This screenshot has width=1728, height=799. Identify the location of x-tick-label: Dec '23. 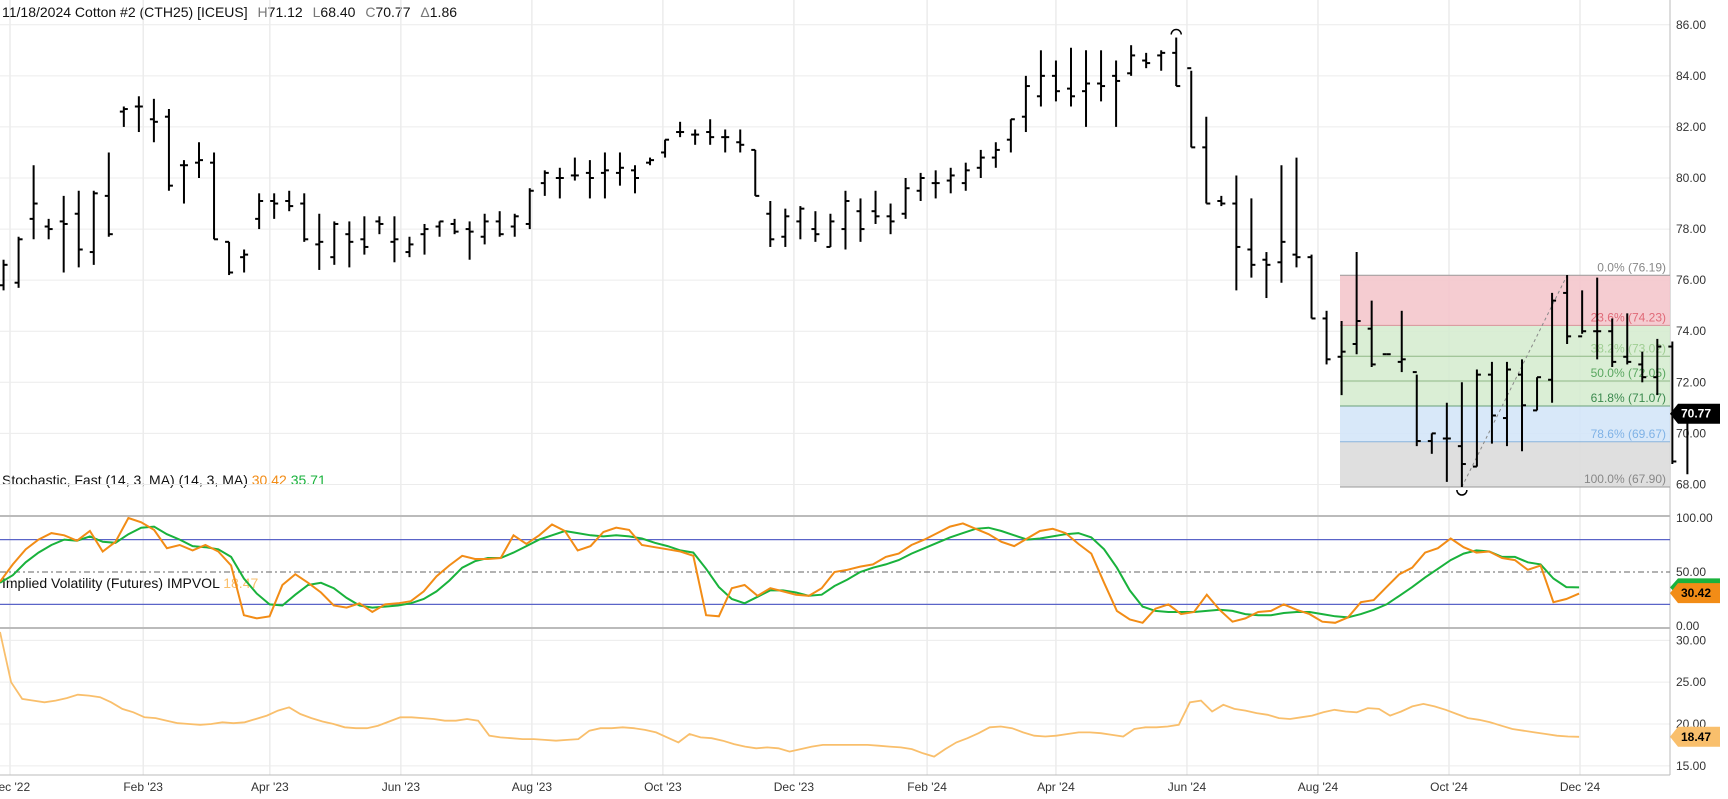
(794, 787).